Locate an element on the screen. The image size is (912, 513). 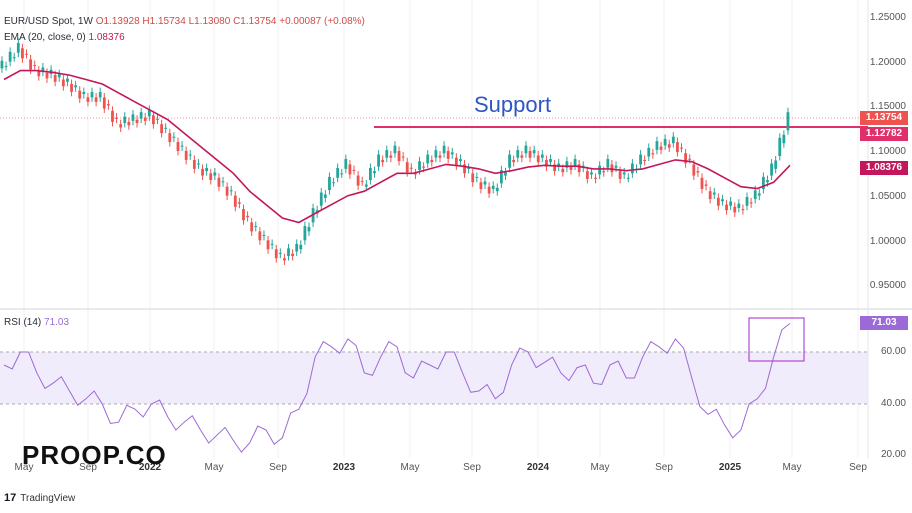
brand-text: PROOP.CO is located at coordinates (94, 455).